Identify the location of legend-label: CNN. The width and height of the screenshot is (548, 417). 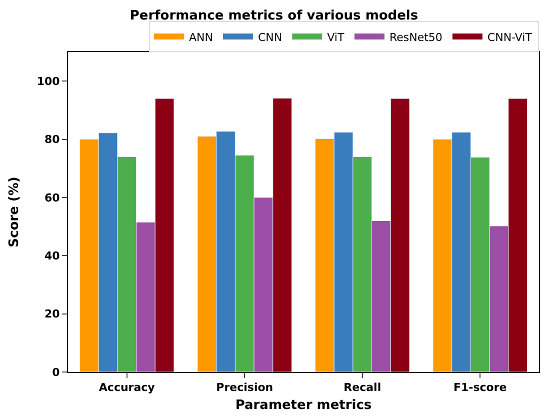
(270, 37).